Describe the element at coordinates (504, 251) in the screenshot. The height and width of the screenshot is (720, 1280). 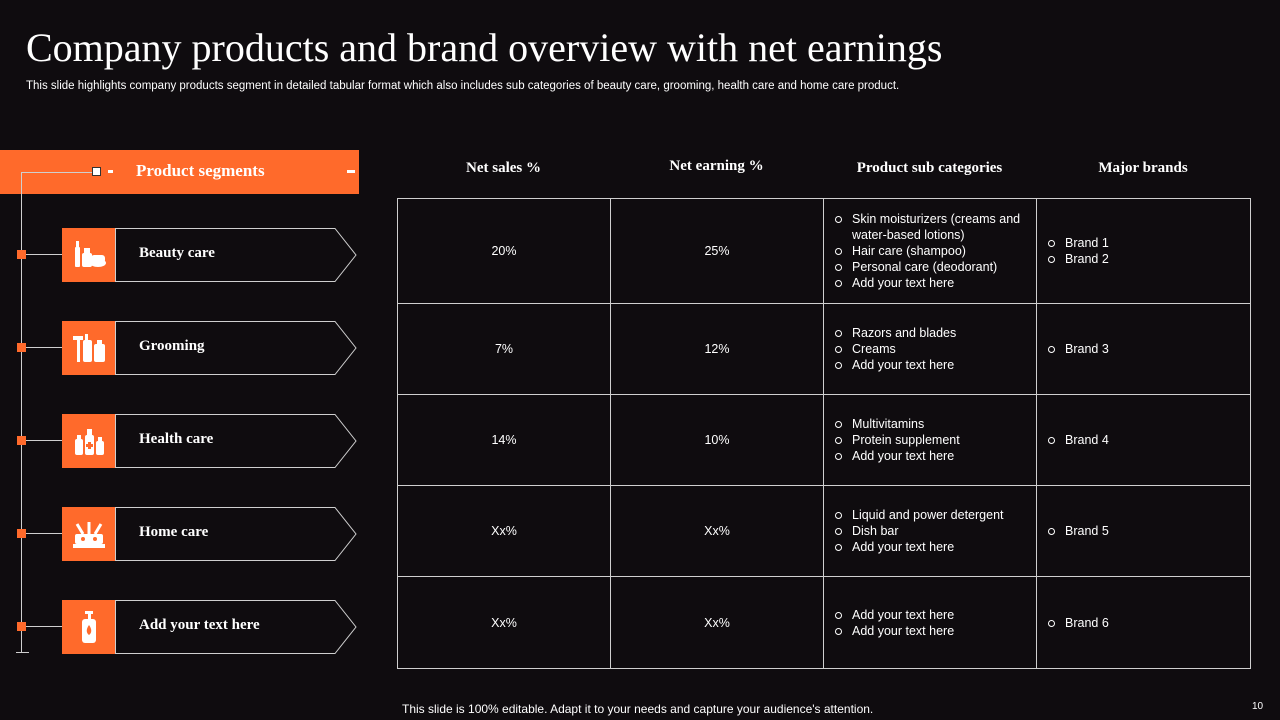
I see `net-sales-cell: 20%` at that location.